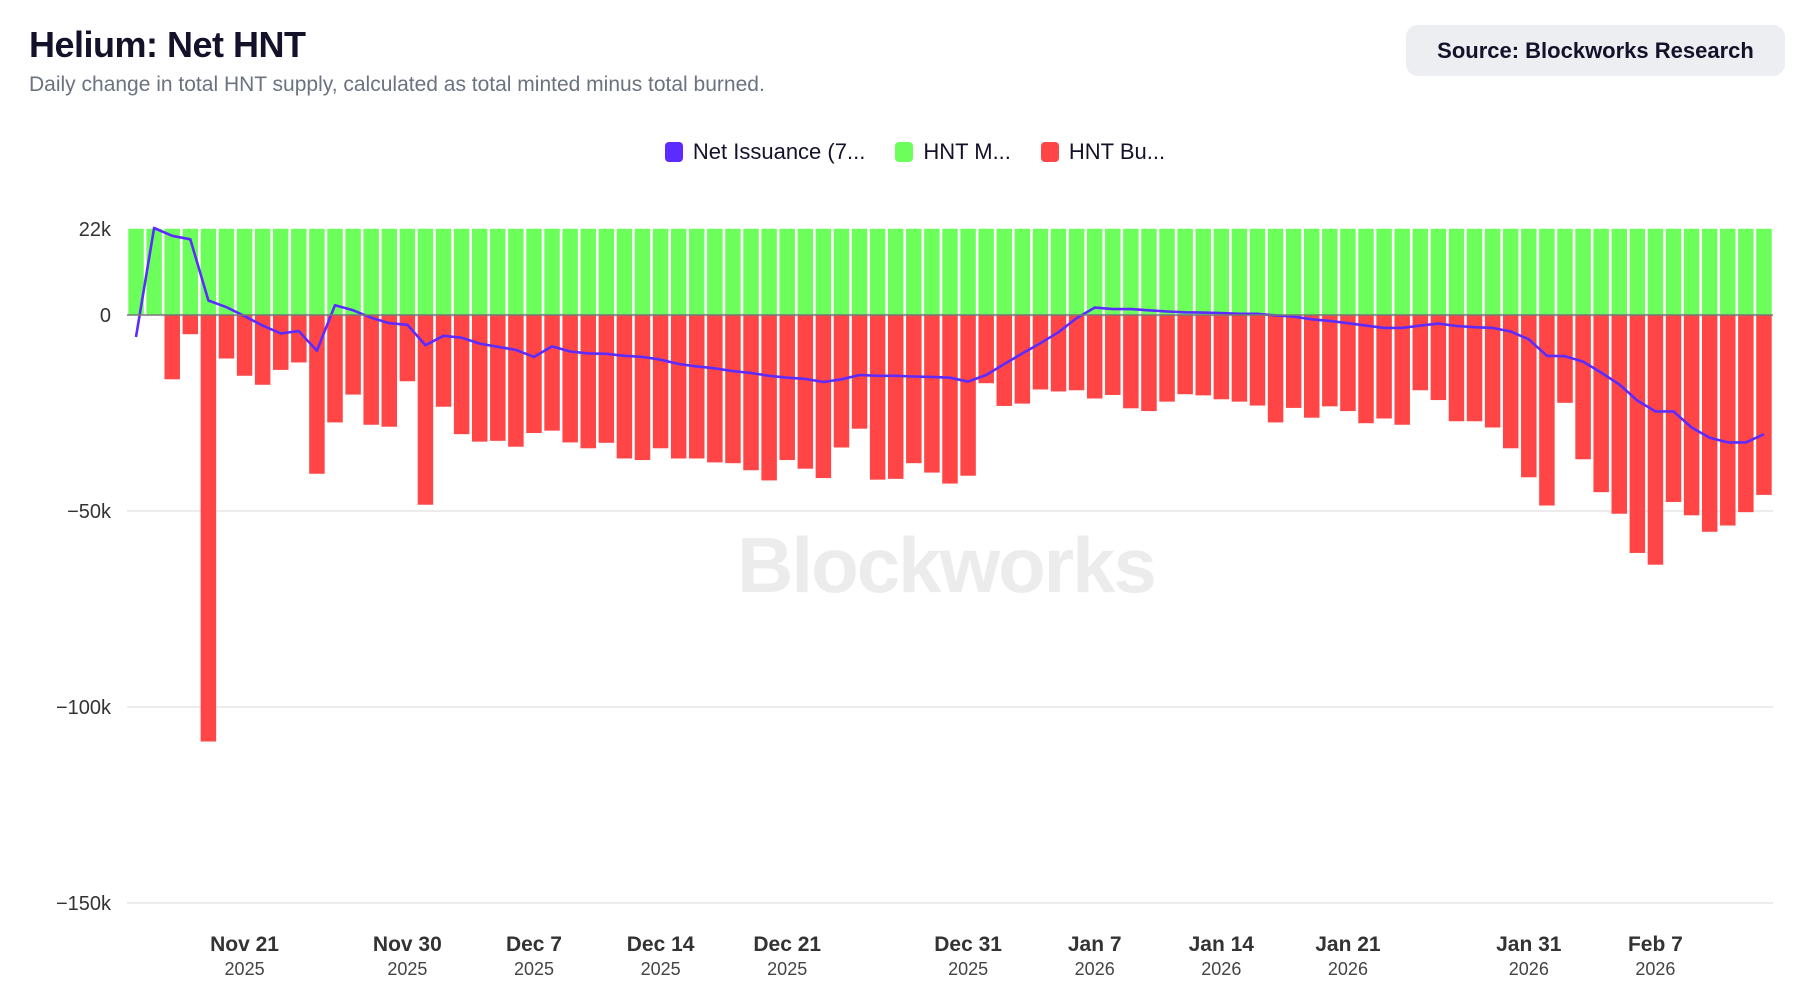  What do you see at coordinates (787, 944) in the screenshot?
I see `x-tick-label: Dec 21` at bounding box center [787, 944].